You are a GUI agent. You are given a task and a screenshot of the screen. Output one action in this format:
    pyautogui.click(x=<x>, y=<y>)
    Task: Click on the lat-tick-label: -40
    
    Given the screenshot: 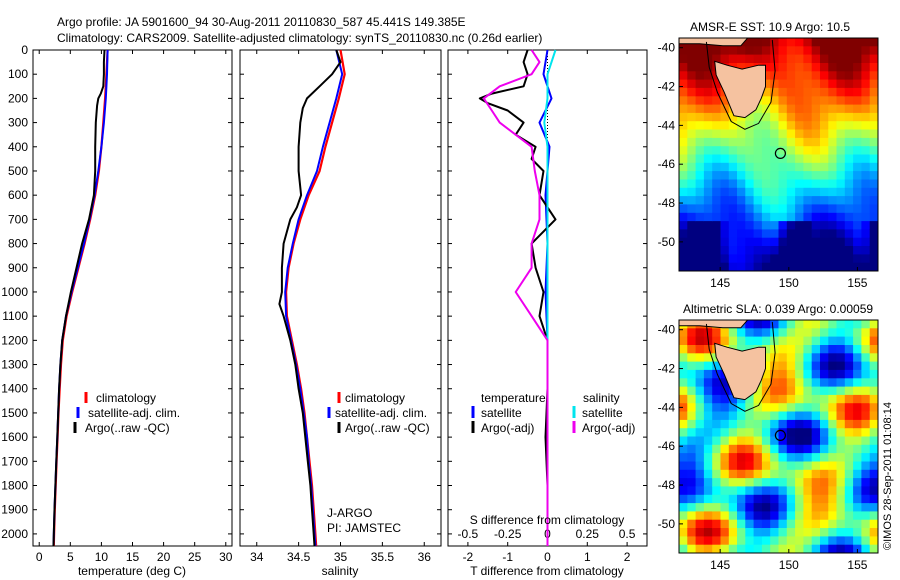 What is the action you would take?
    pyautogui.click(x=667, y=330)
    